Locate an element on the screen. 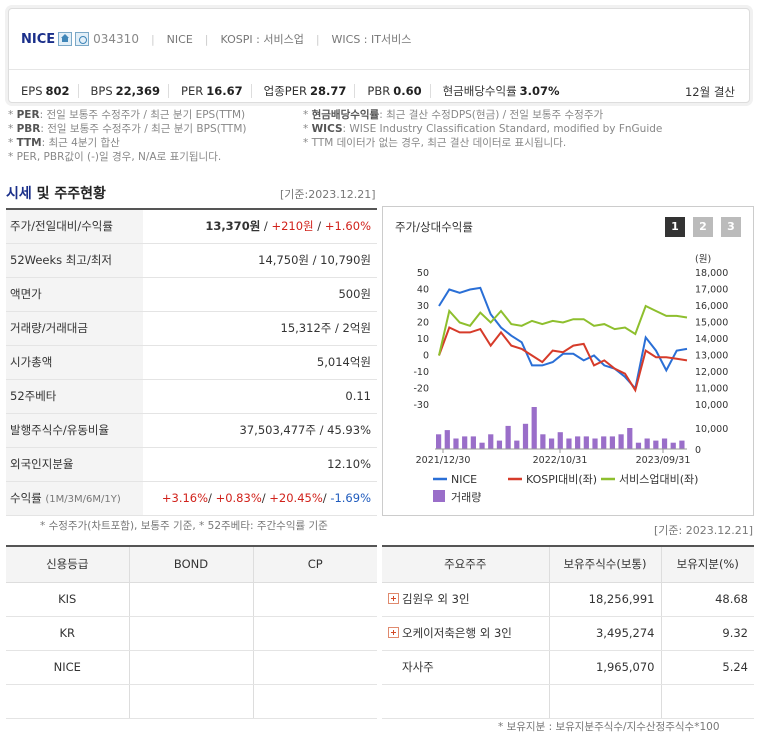  holder-name-cell is located at coordinates (465, 701).